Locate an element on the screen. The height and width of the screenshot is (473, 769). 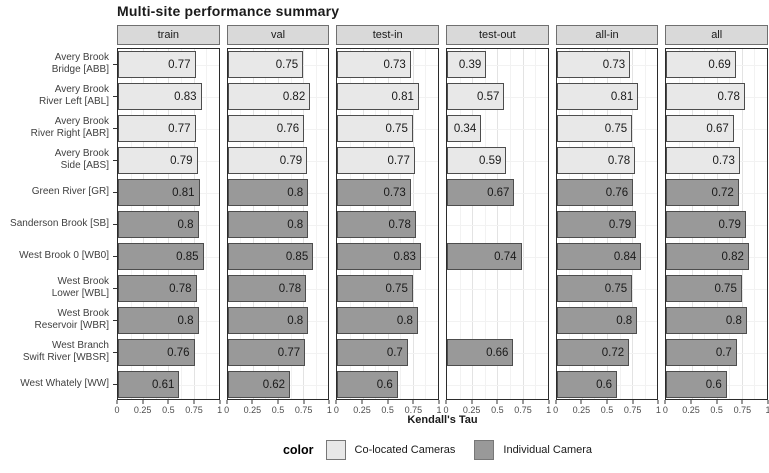
bar-value-label: 0.85 is located at coordinates (297, 256).